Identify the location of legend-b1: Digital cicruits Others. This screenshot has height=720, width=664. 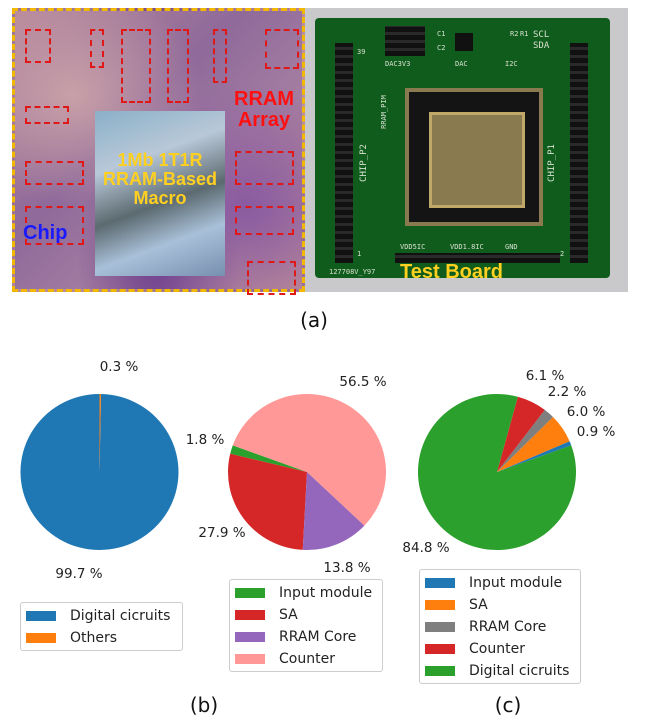
(101, 626).